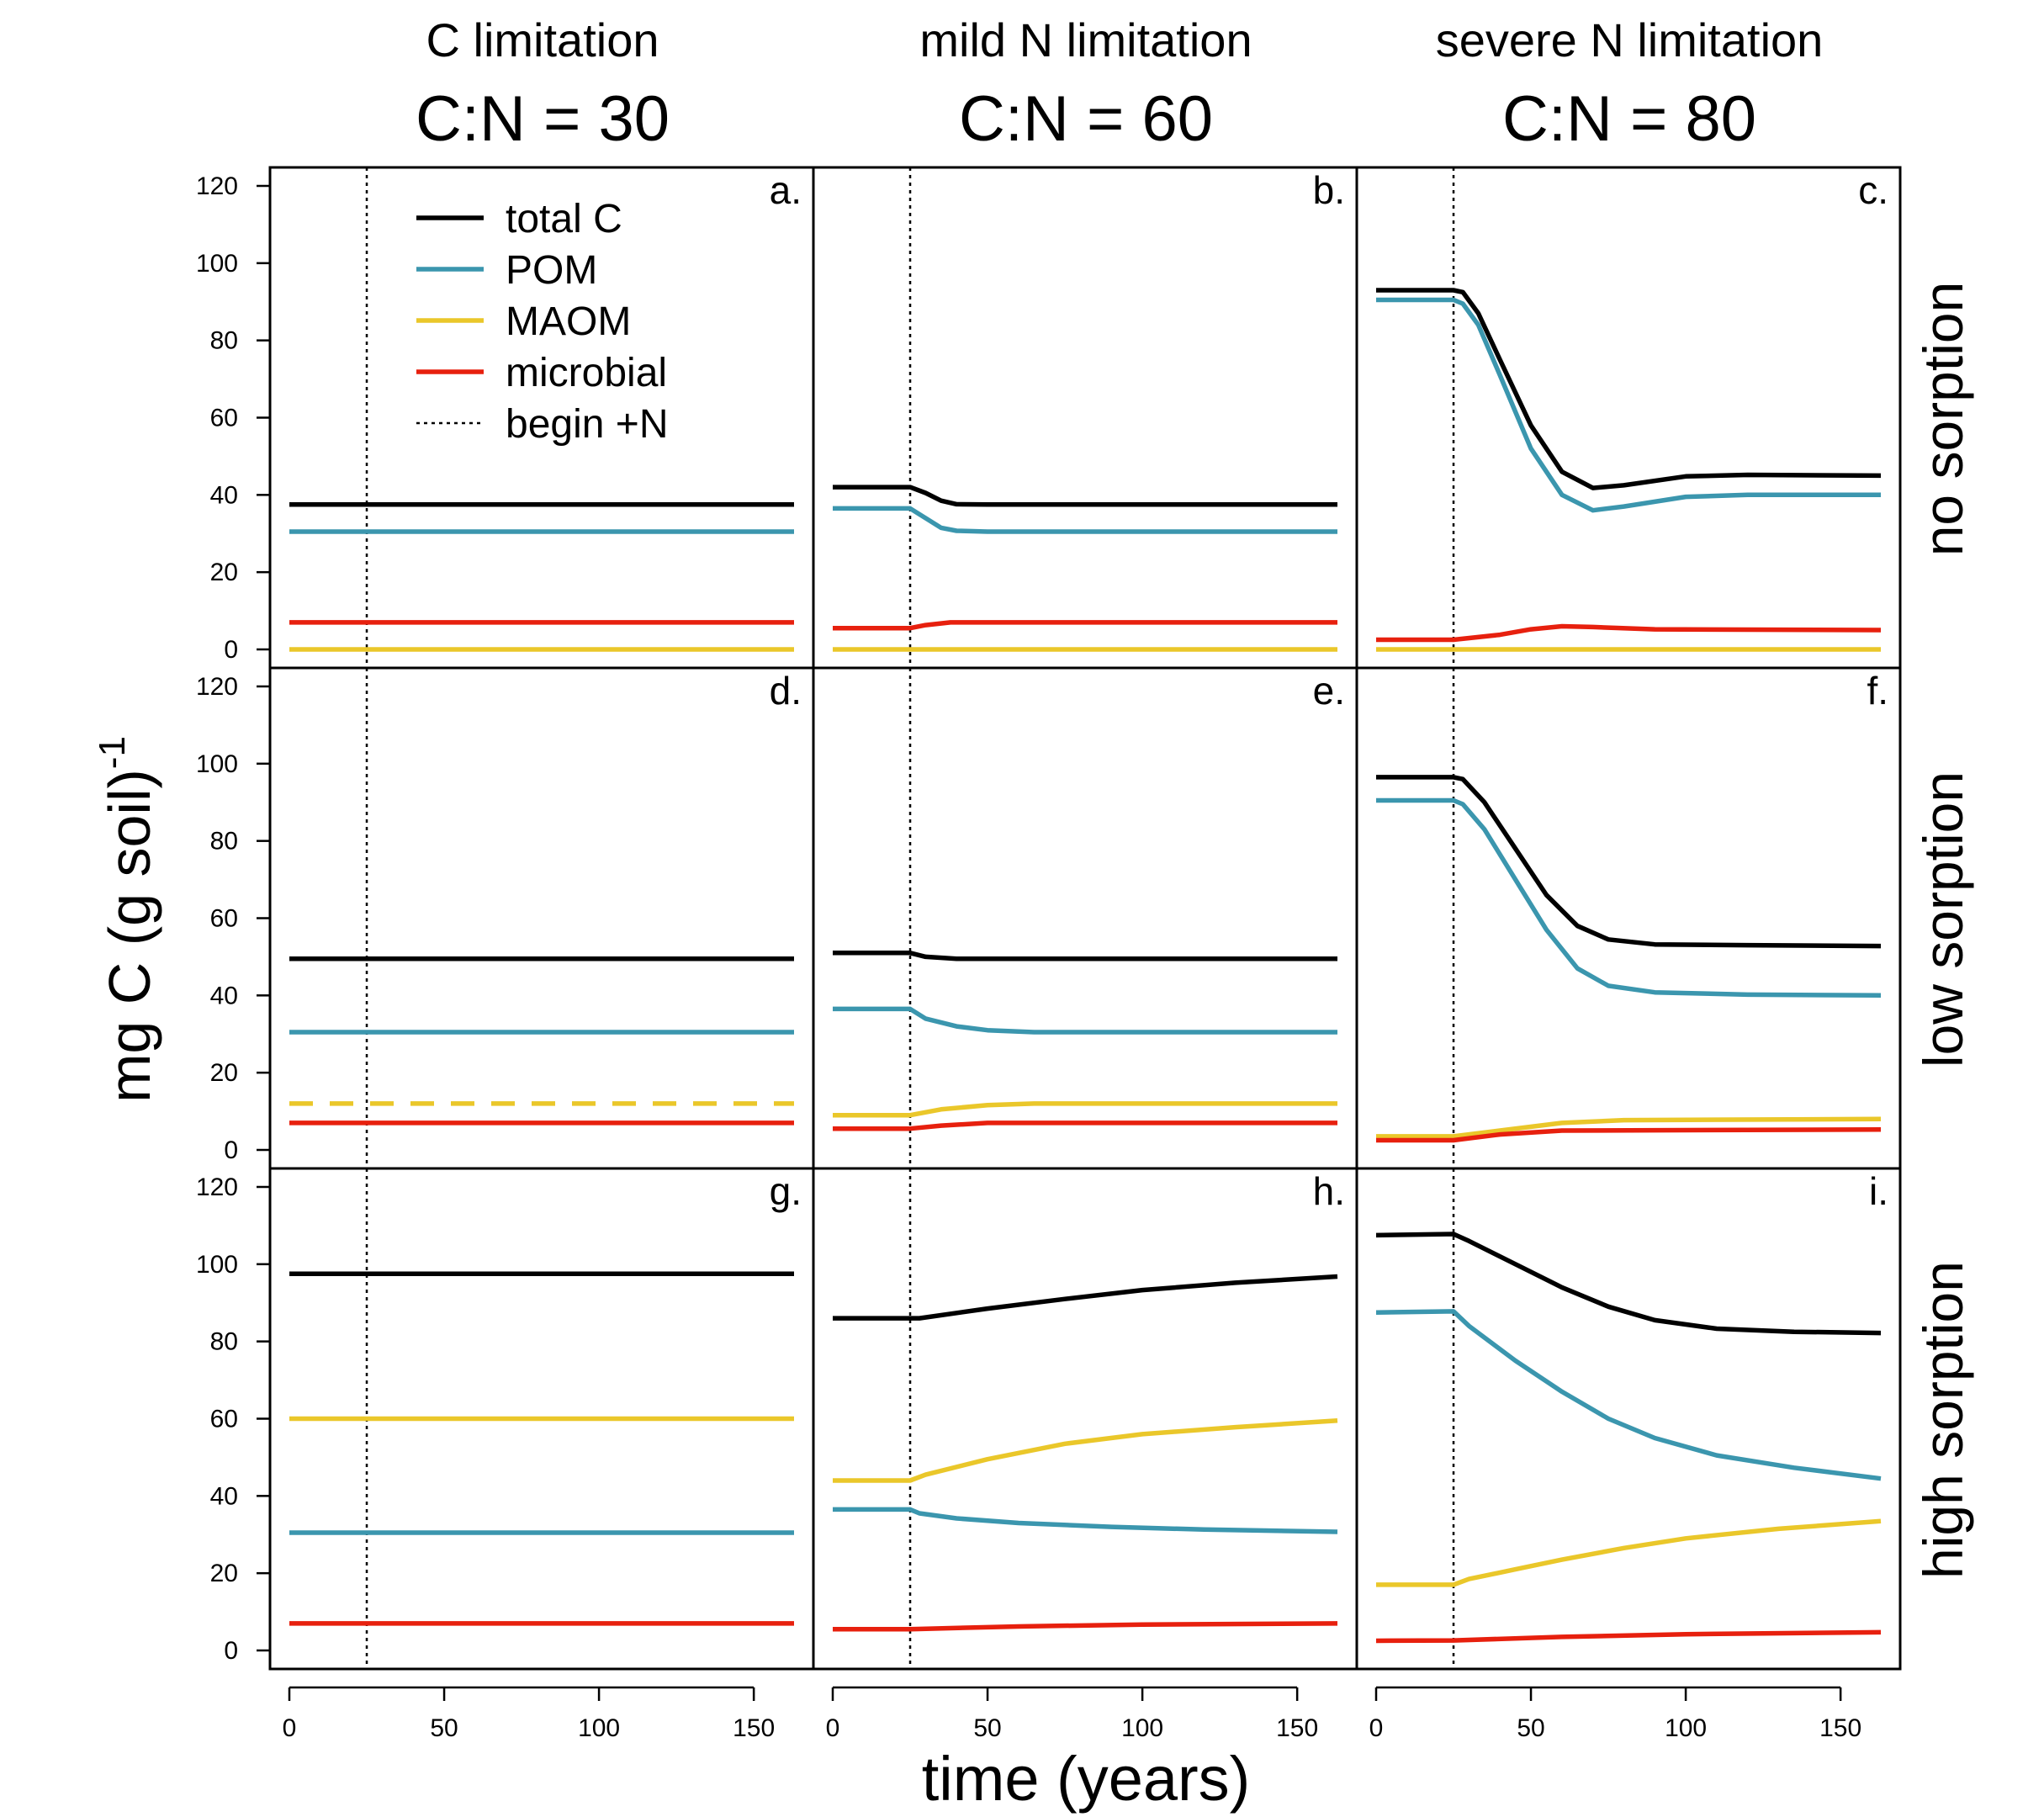  What do you see at coordinates (505, 1419) in the screenshot?
I see `panel-g: g. 0 20 40 60 80 100 120` at bounding box center [505, 1419].